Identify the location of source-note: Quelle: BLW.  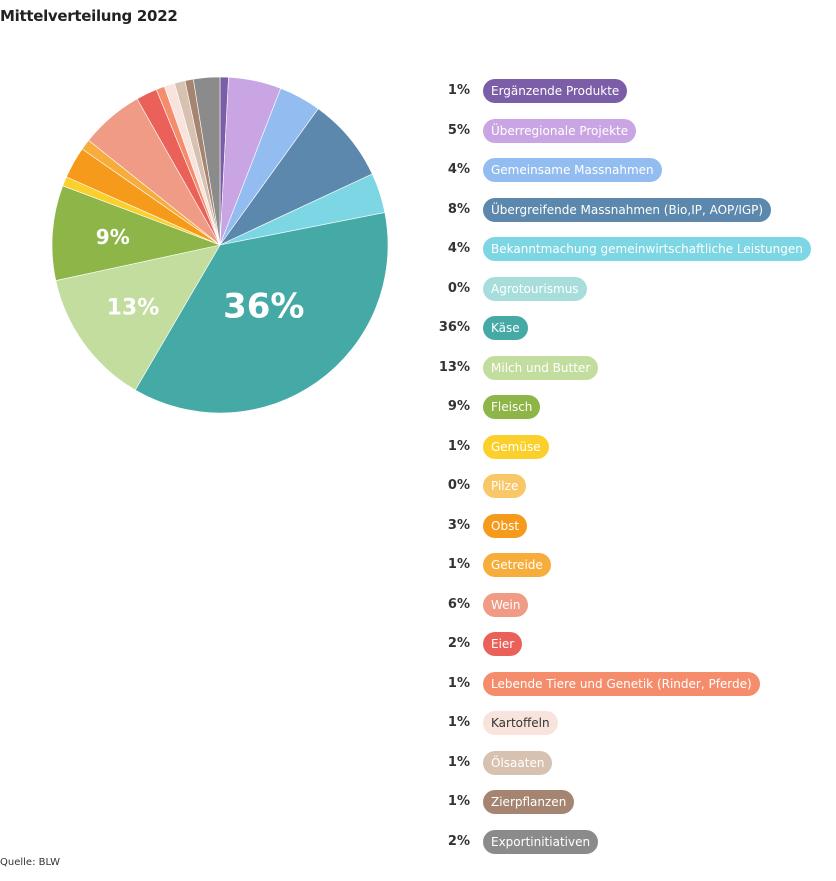
(30, 862).